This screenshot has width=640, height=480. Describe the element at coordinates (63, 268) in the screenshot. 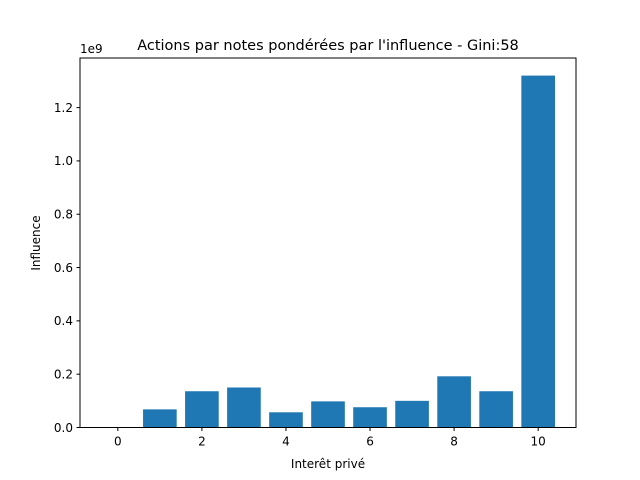

I see `y-tick-label: 0.6` at that location.